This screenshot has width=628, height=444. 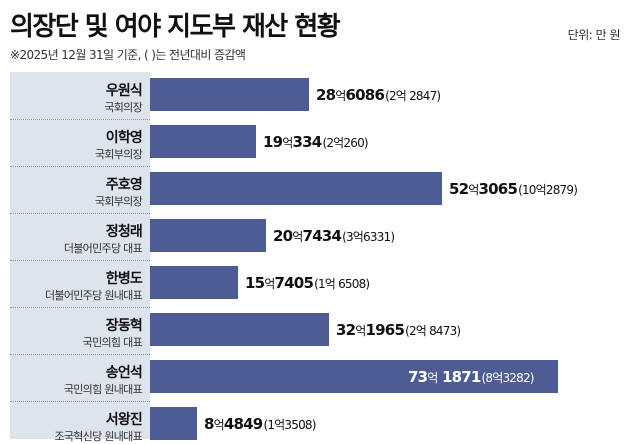 What do you see at coordinates (289, 425) in the screenshot?
I see `value-change: (1억3508)` at bounding box center [289, 425].